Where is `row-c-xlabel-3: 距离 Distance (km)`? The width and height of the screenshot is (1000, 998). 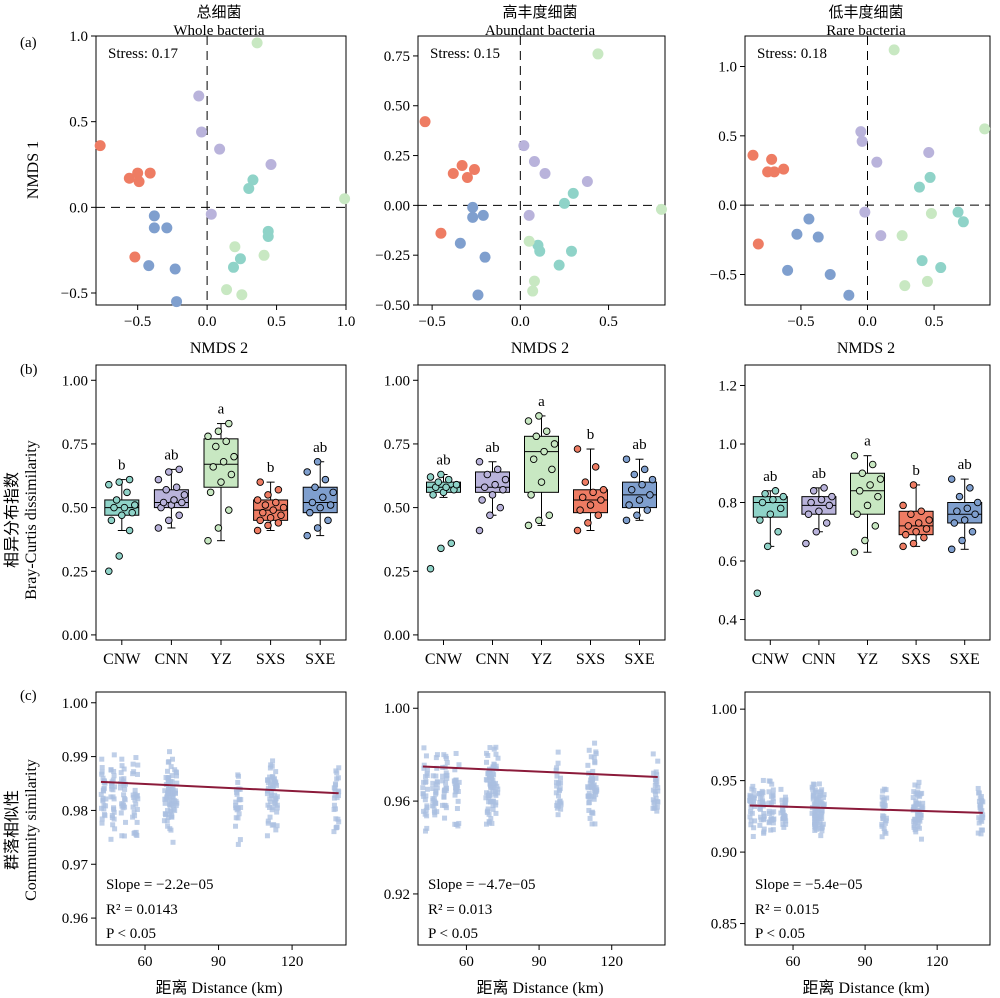 row-c-xlabel-3: 距离 Distance (km) is located at coordinates (865, 988).